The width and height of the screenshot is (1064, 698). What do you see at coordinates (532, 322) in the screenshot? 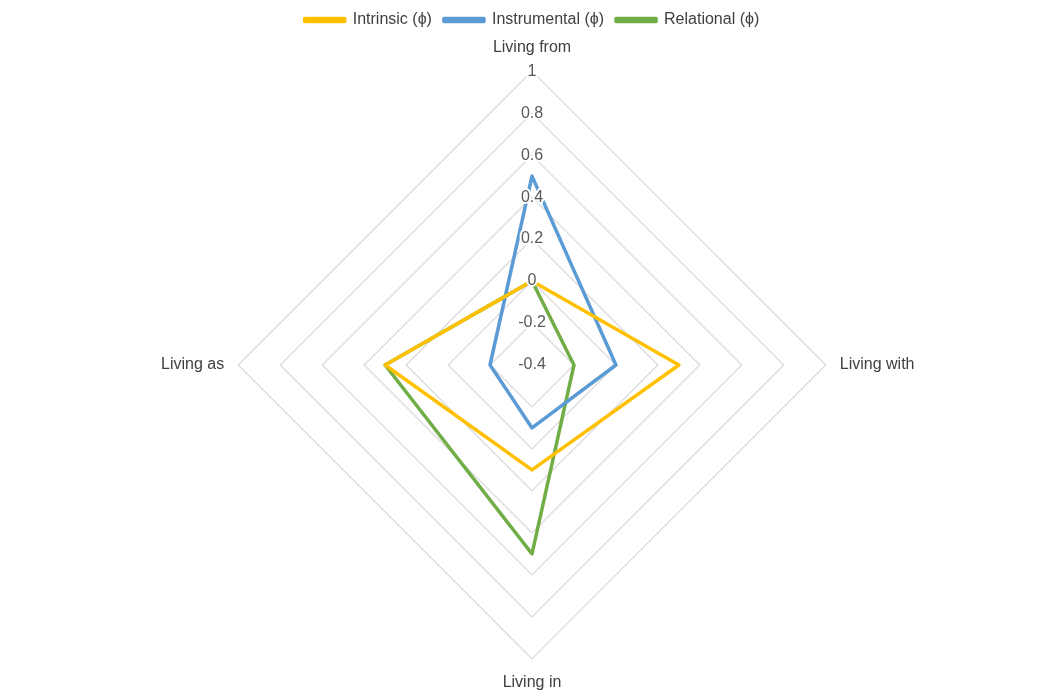
I see `y-tick-label: -0.2` at bounding box center [532, 322].